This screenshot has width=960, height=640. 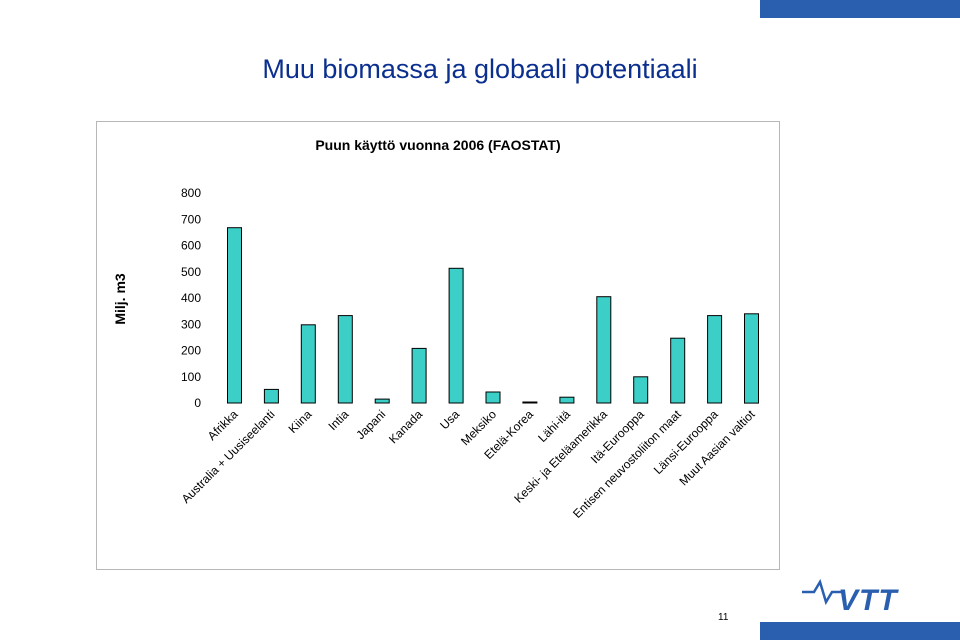 What do you see at coordinates (191, 219) in the screenshot?
I see `y-tick-label: 700` at bounding box center [191, 219].